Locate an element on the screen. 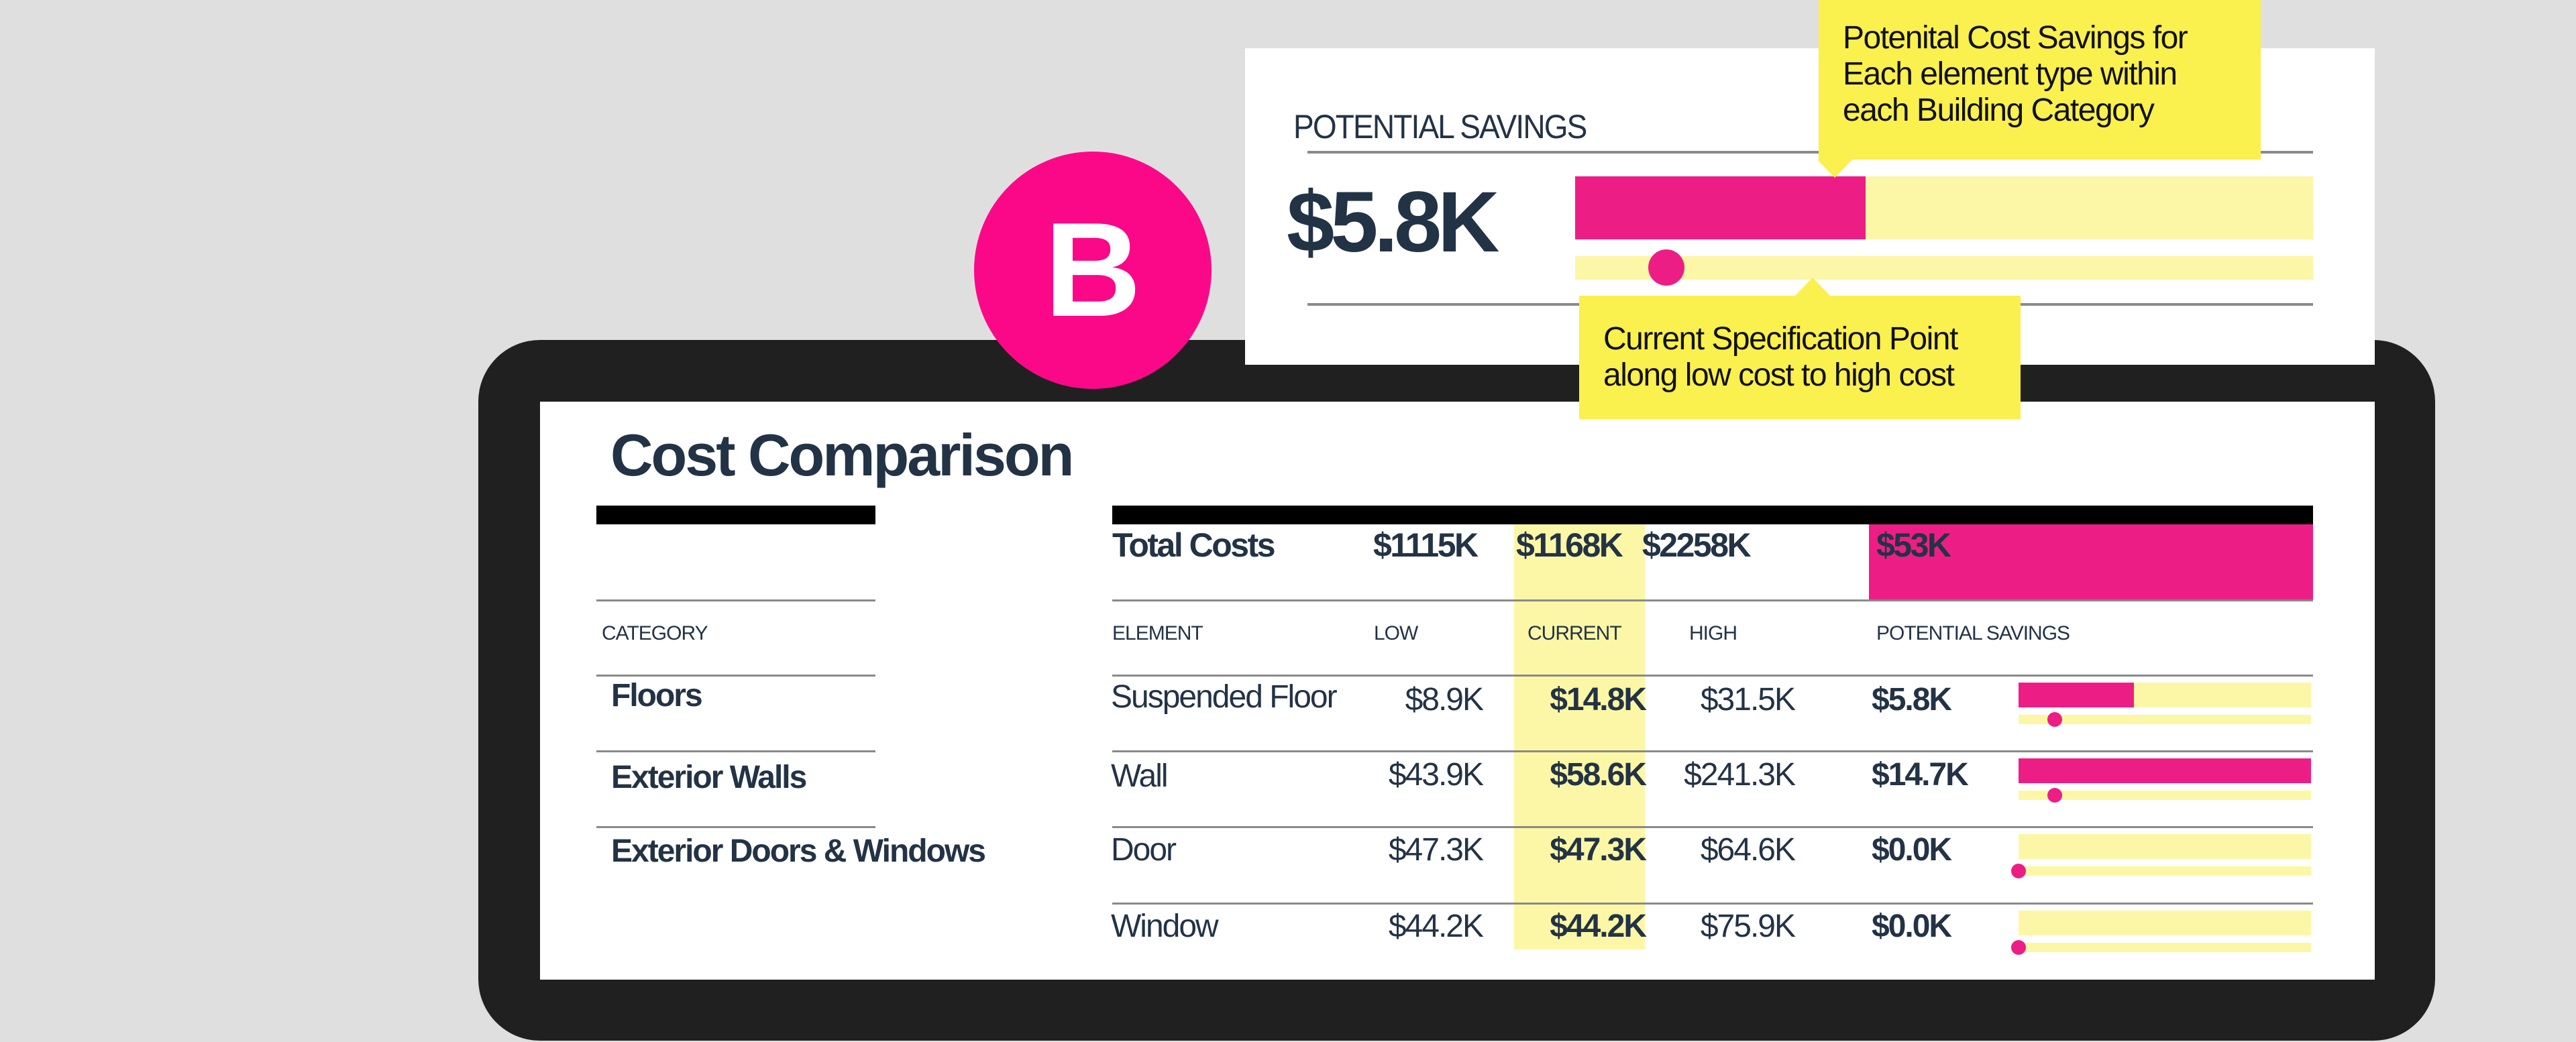 This screenshot has height=1042, width=2576. section-badge-b: B is located at coordinates (1093, 270).